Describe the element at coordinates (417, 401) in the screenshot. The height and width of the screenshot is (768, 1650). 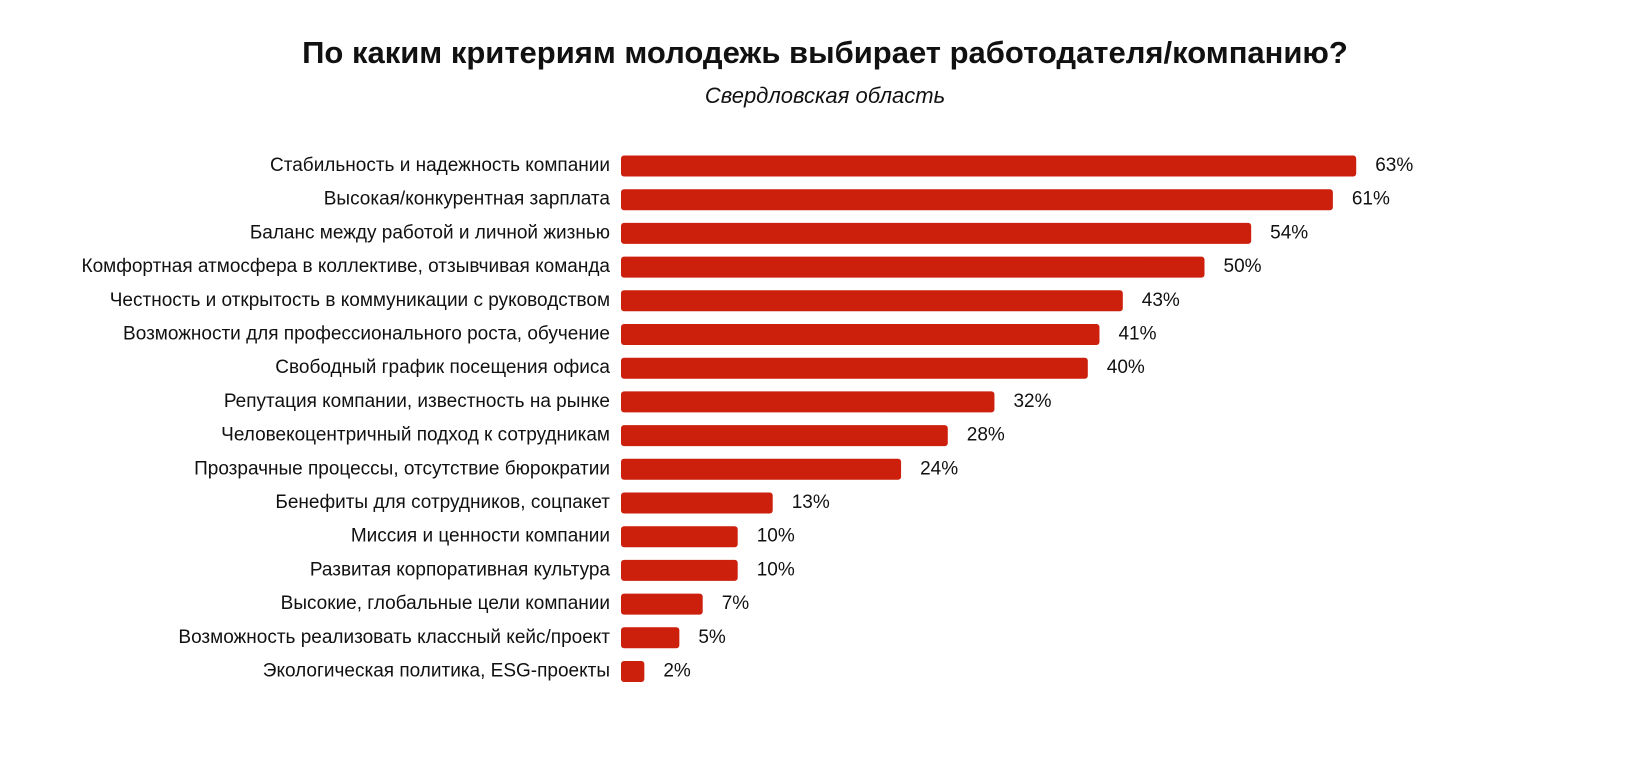
I see `category-label: Репутация компании, известность на рынке` at that location.